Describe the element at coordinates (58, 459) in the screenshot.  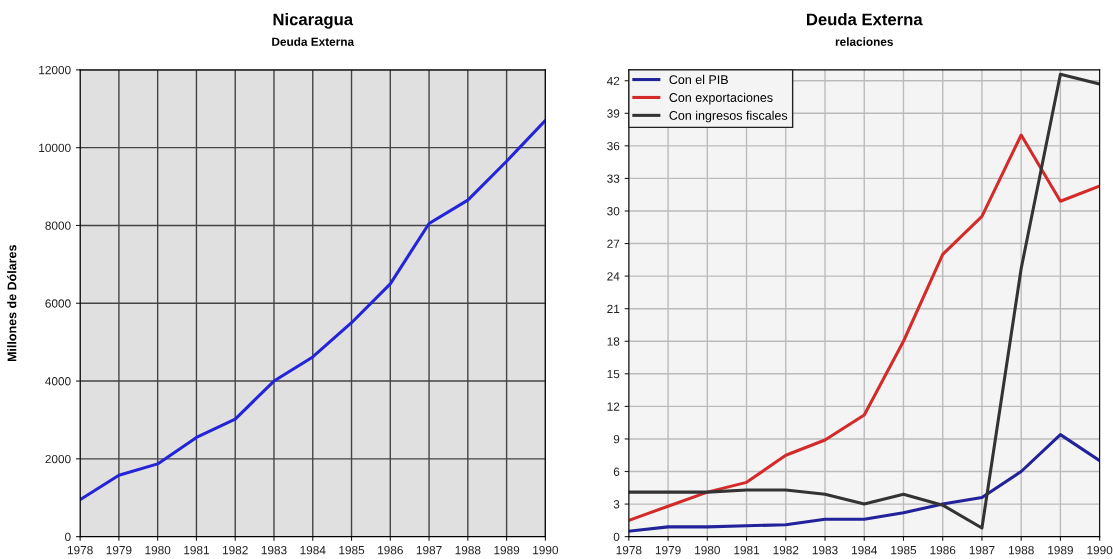
I see `y-tick-label: 2000` at that location.